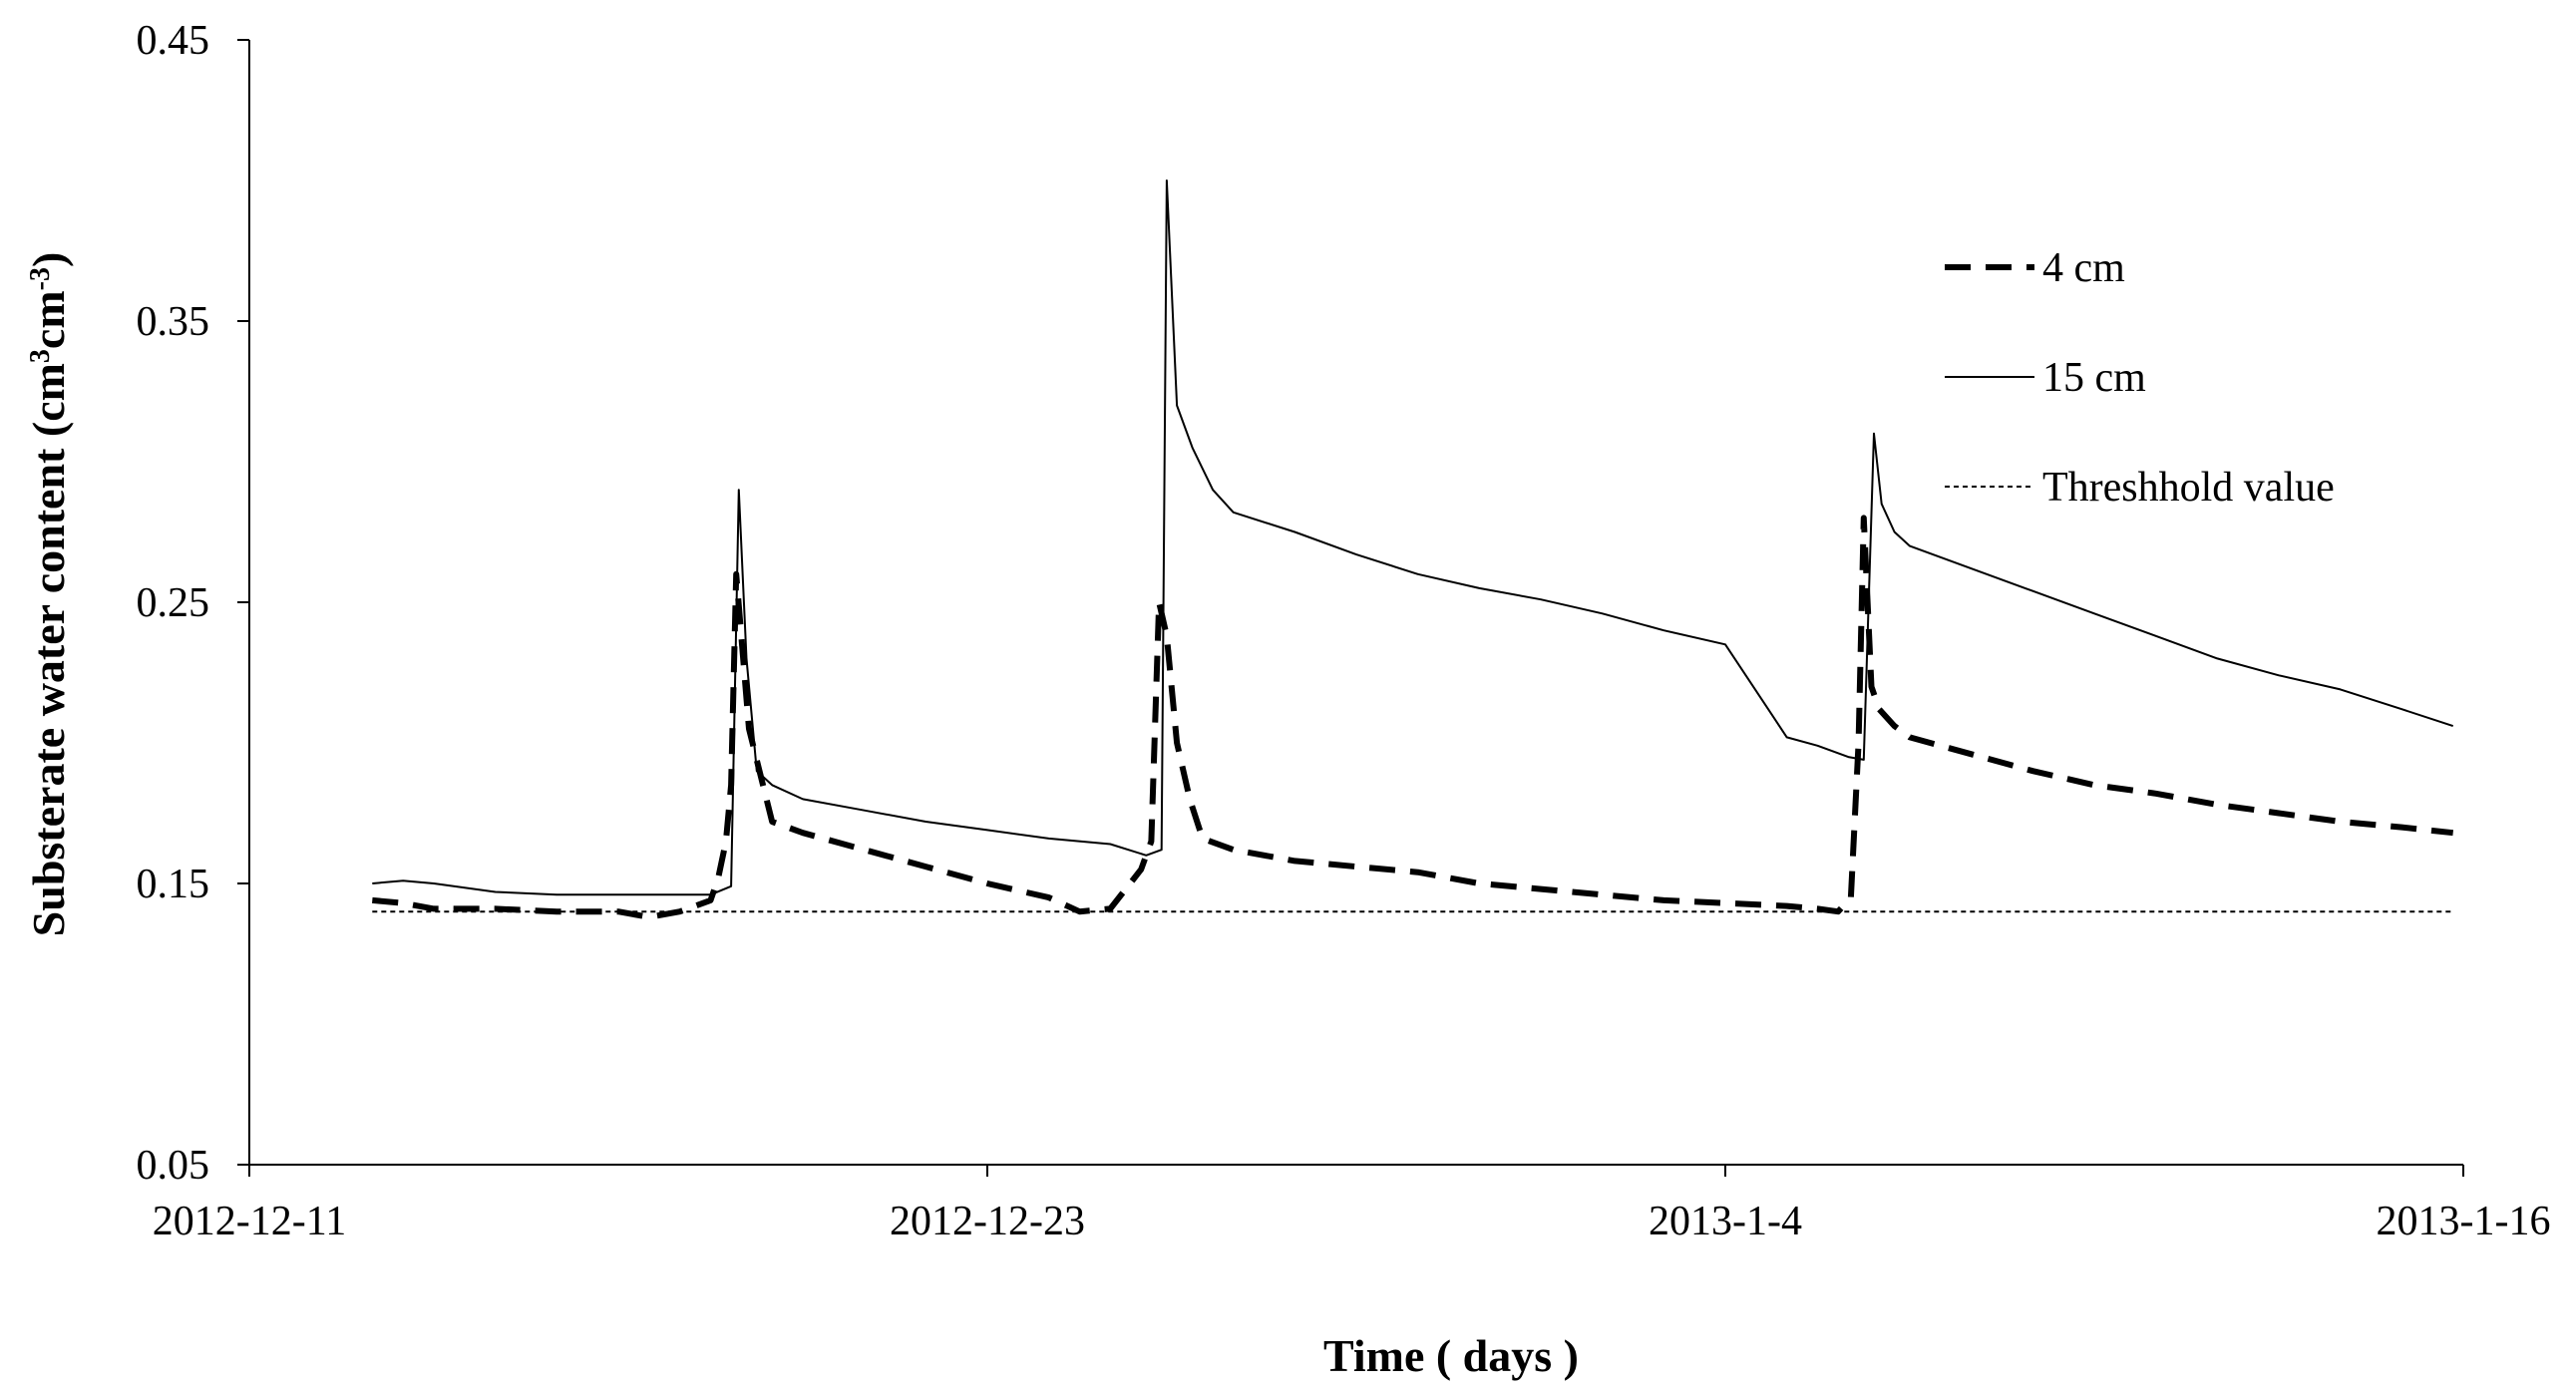 Image resolution: width=2576 pixels, height=1396 pixels. I want to click on legend-label-threshold: Threshhold value, so click(2188, 488).